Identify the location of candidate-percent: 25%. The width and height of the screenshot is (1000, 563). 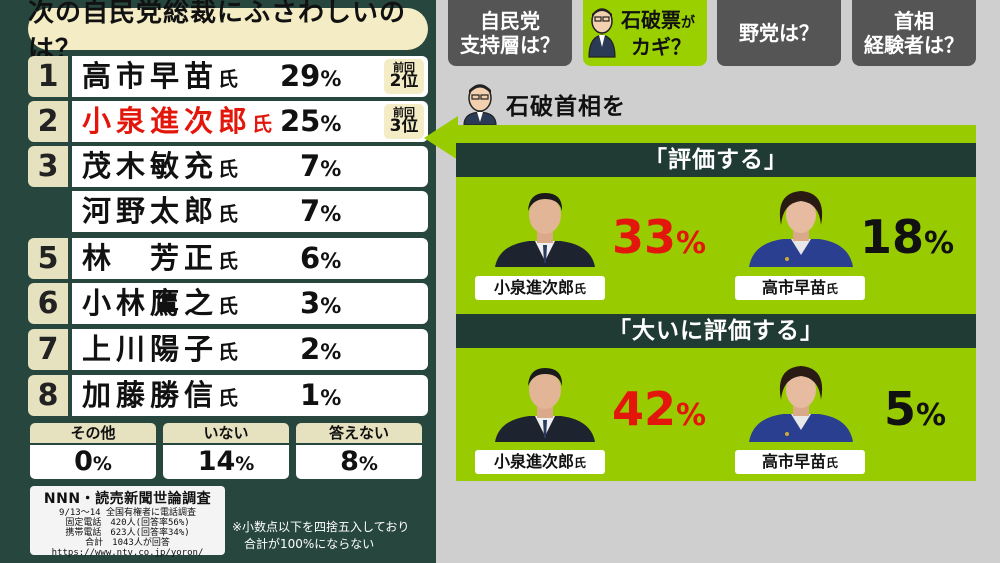
(311, 121).